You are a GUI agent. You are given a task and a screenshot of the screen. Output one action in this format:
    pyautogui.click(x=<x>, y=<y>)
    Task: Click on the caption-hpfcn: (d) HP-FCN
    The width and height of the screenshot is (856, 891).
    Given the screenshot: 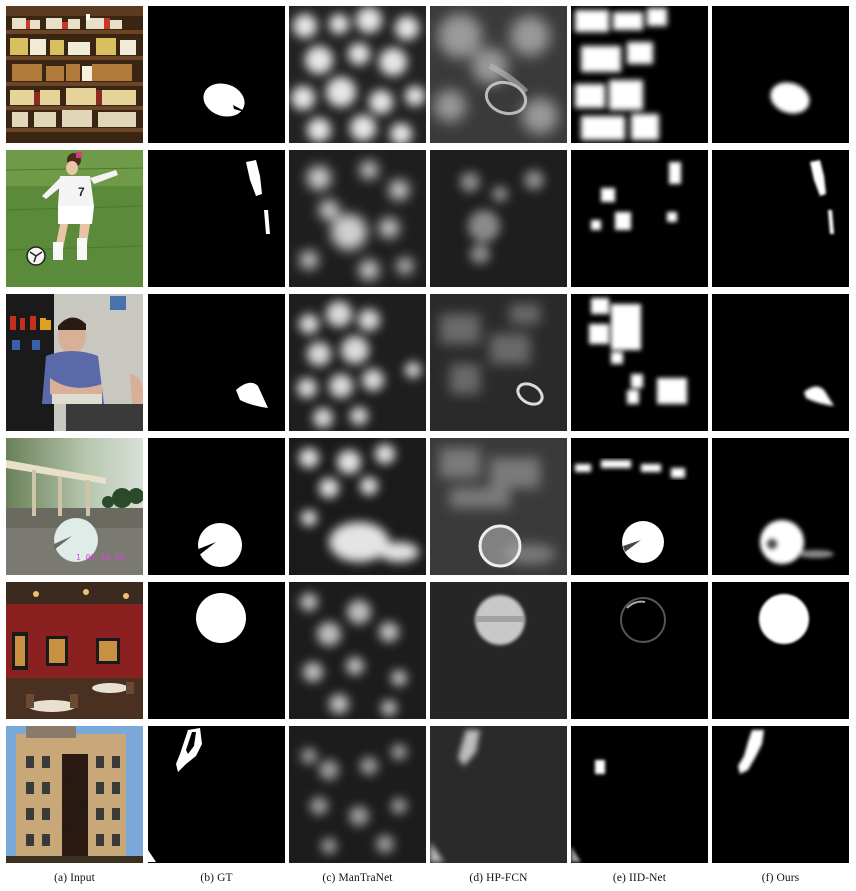 What is the action you would take?
    pyautogui.click(x=498, y=878)
    